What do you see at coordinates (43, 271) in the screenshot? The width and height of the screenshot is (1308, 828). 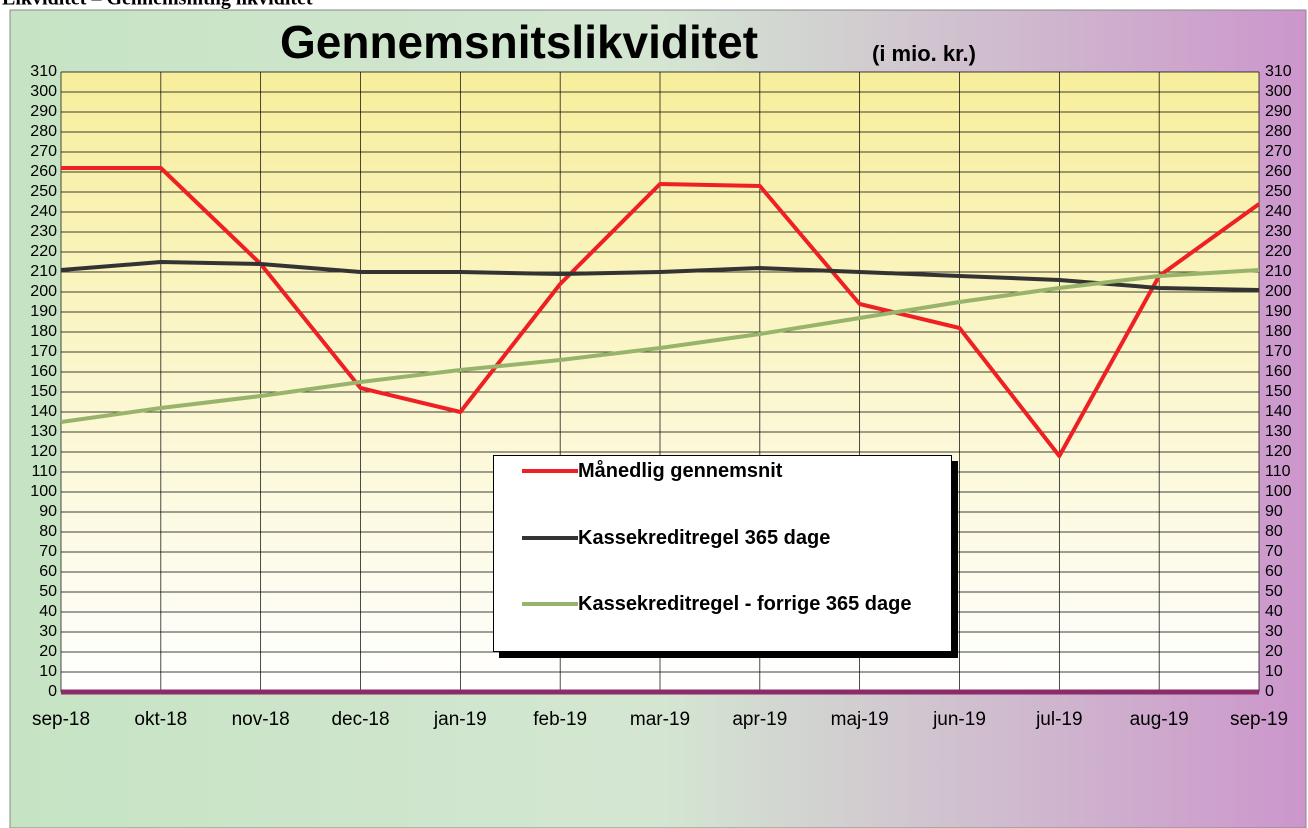 I see `y-tick-label: 210` at bounding box center [43, 271].